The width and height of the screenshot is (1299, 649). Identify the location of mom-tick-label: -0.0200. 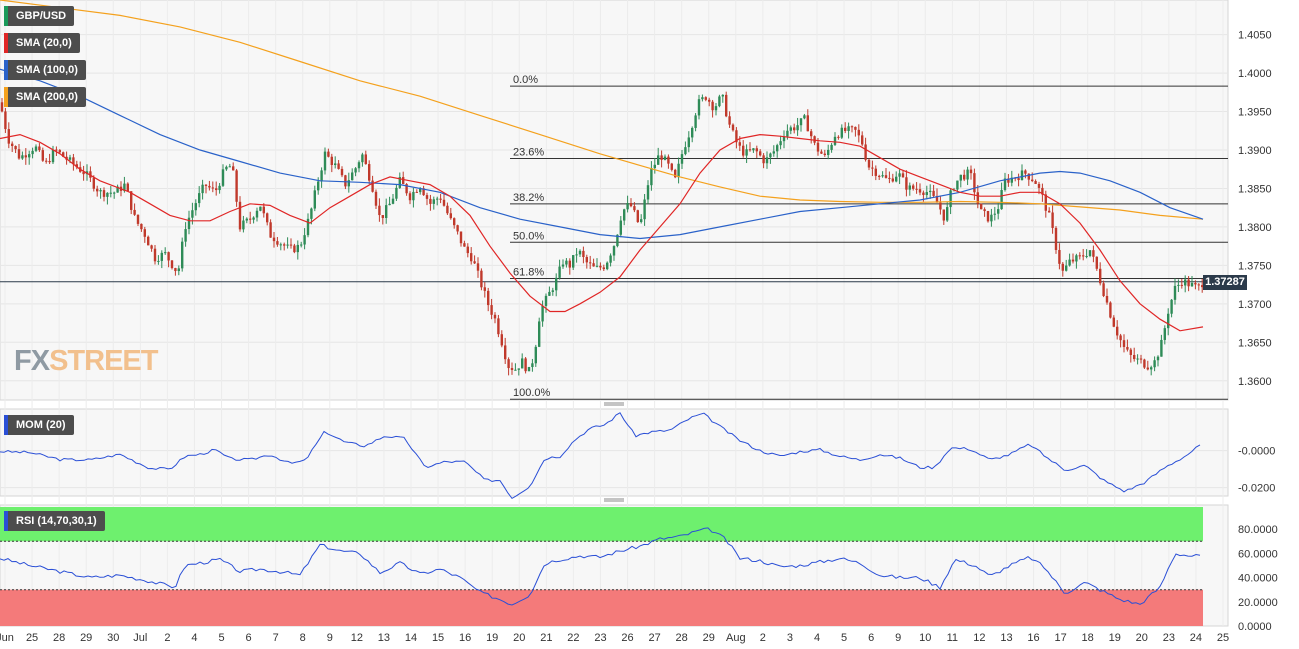
(1256, 489).